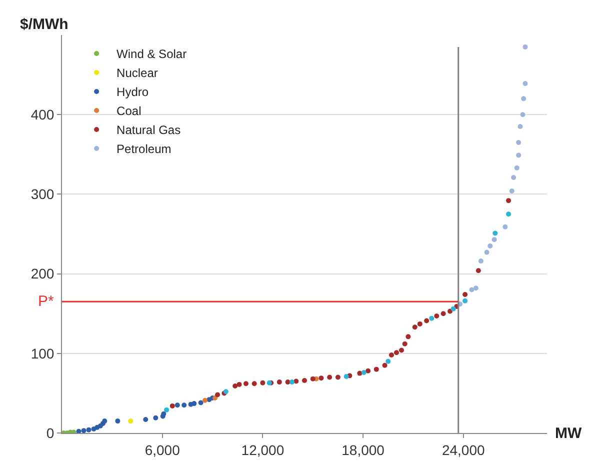 The height and width of the screenshot is (470, 592). What do you see at coordinates (262, 450) in the screenshot?
I see `x-tick-label: 12,000` at bounding box center [262, 450].